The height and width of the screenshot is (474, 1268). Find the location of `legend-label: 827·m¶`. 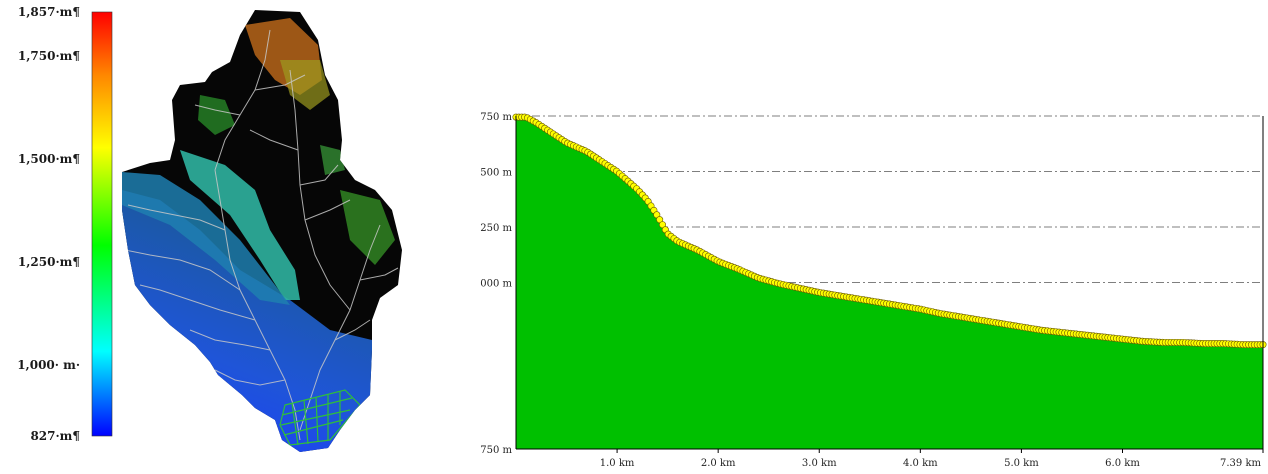

legend-label: 827·m¶ is located at coordinates (55, 436).